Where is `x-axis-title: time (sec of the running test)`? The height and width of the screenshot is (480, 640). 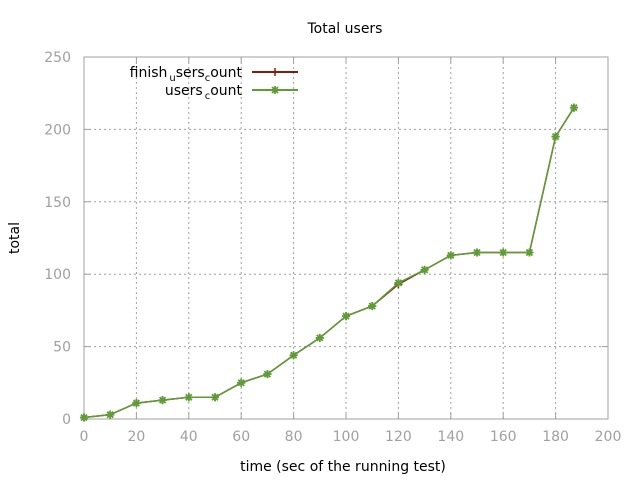 x-axis-title: time (sec of the running test) is located at coordinates (343, 467).